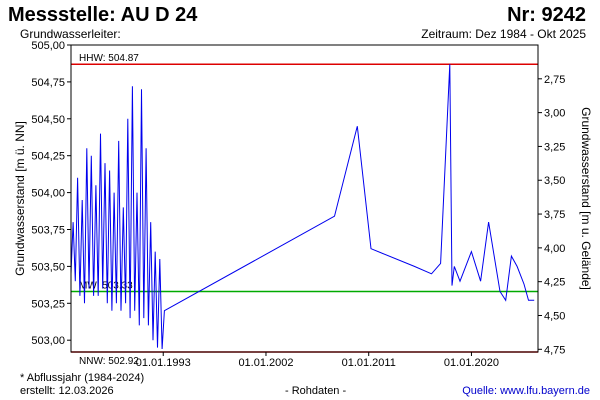  I want to click on y-axis-label: Grundwasserstand [m ü. NN], so click(20, 198).